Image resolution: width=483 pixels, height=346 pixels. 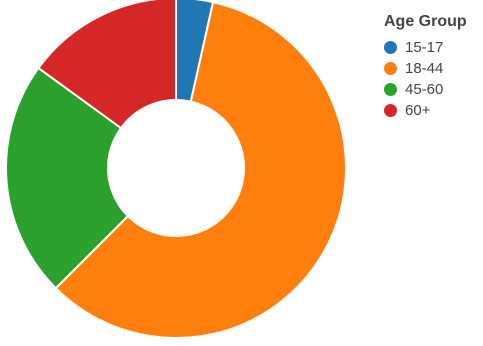 I want to click on legend-item-45-60: 45-60, so click(x=425, y=89).